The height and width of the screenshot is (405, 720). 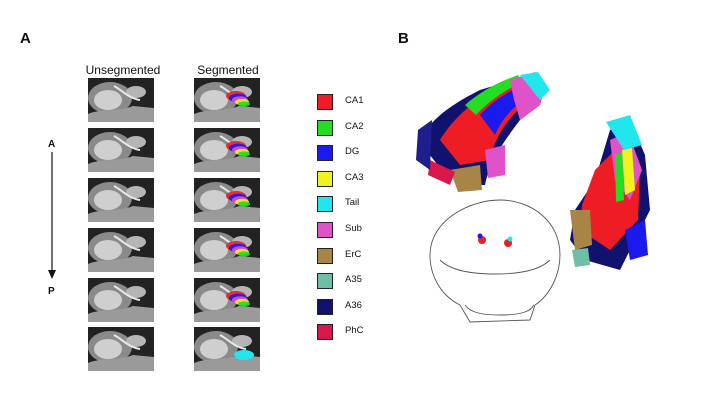 I want to click on legend-label: CA2, so click(x=354, y=126).